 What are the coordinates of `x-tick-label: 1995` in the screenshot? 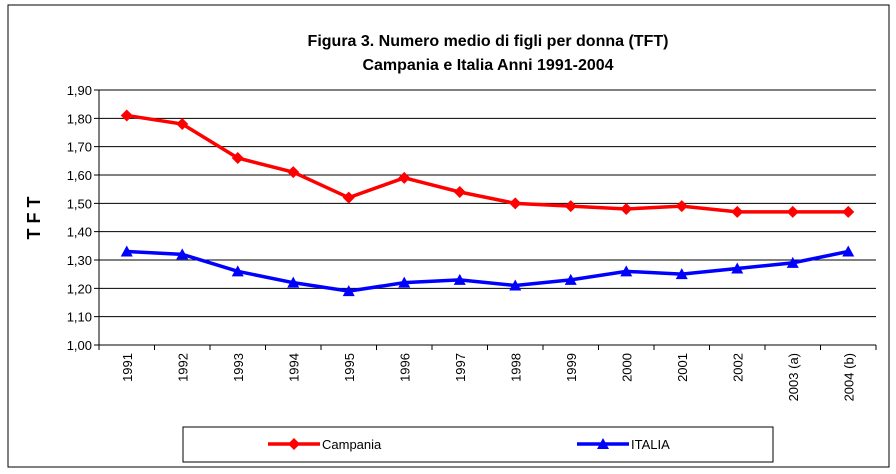 It's located at (349, 367).